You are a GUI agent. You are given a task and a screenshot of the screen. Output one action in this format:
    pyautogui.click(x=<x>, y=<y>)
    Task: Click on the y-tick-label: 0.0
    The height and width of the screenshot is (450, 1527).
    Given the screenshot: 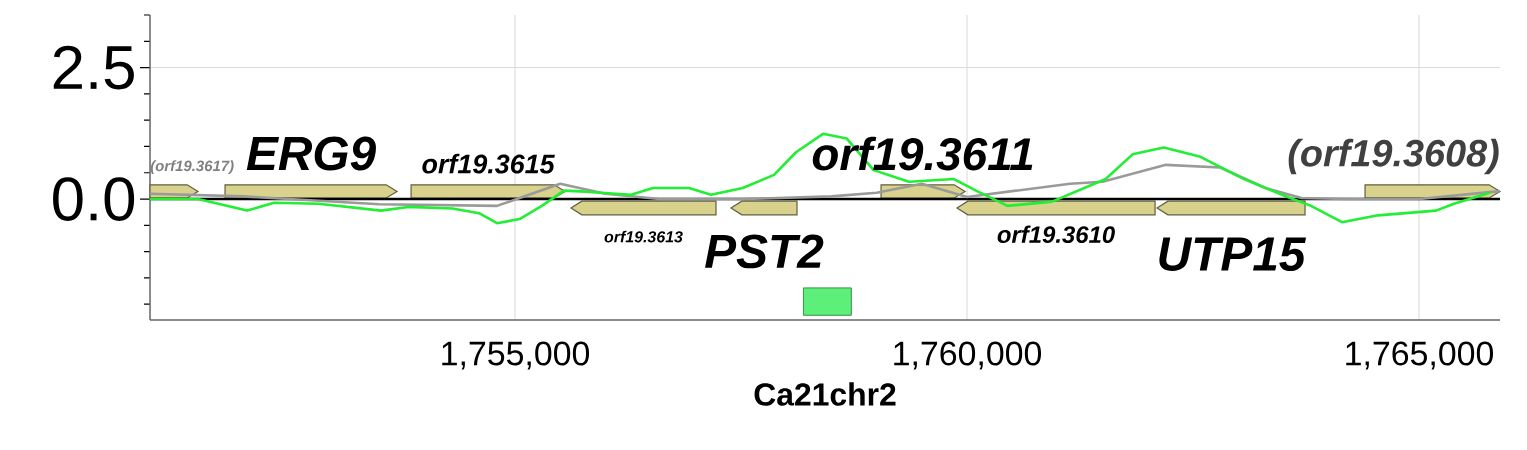 What is the action you would take?
    pyautogui.click(x=94, y=199)
    